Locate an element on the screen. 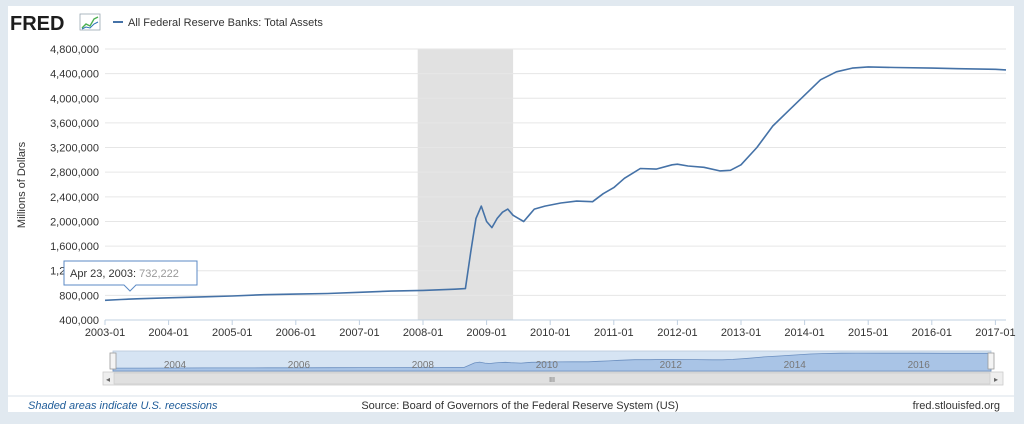  navigator-year-label: 2008 is located at coordinates (423, 365).